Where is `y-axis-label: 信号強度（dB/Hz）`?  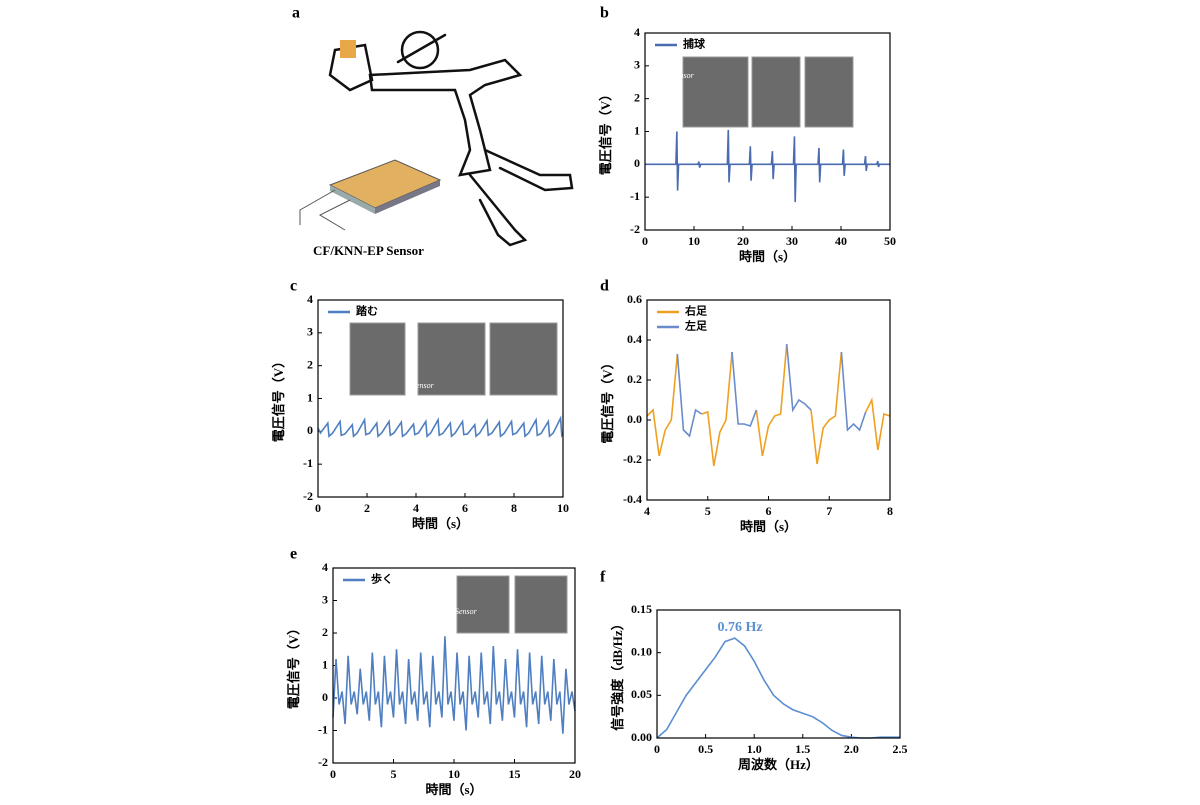
y-axis-label: 信号強度（dB/Hz） is located at coordinates (617, 673).